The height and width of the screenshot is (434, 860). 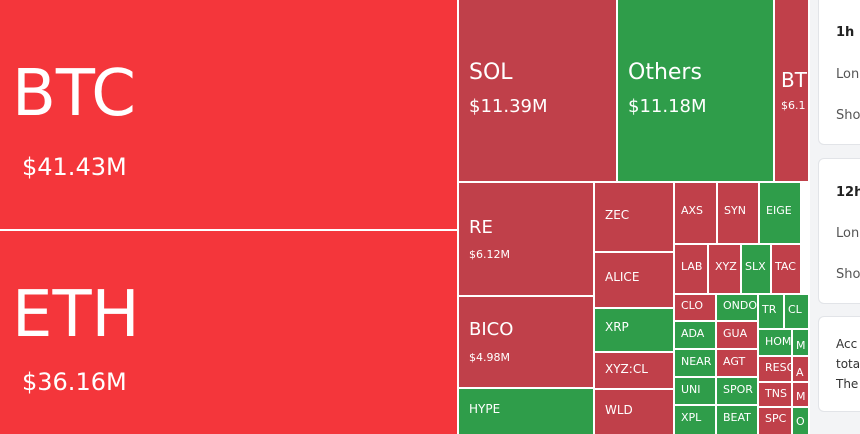 I want to click on note-line: Acc, so click(x=847, y=344).